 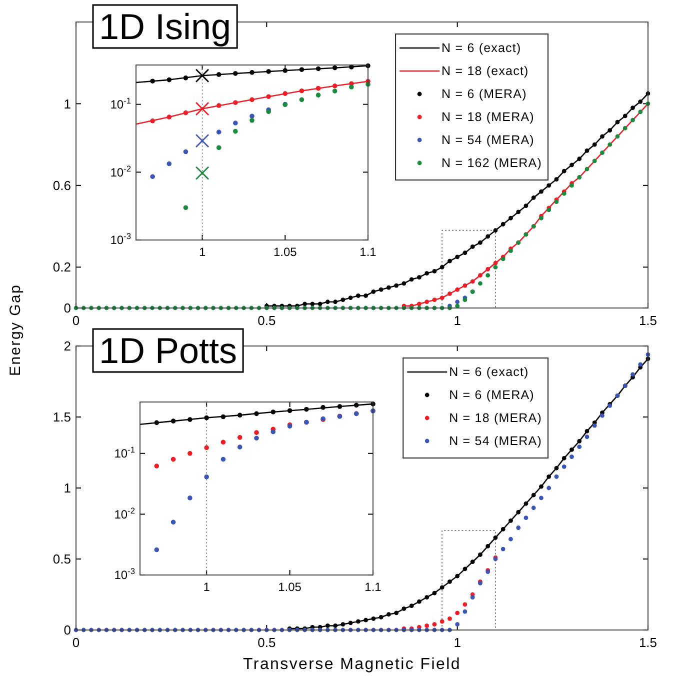 What do you see at coordinates (165, 26) in the screenshot?
I see `chart-title: 1D Ising` at bounding box center [165, 26].